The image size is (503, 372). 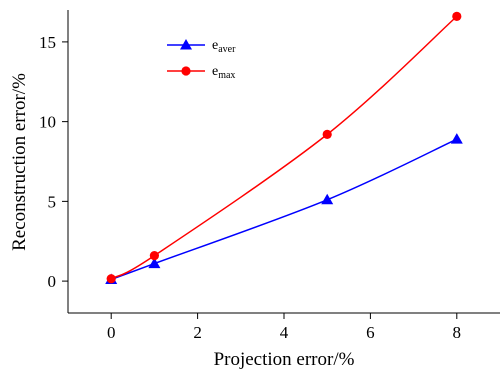 What do you see at coordinates (223, 72) in the screenshot?
I see `legend-label: emax` at bounding box center [223, 72].